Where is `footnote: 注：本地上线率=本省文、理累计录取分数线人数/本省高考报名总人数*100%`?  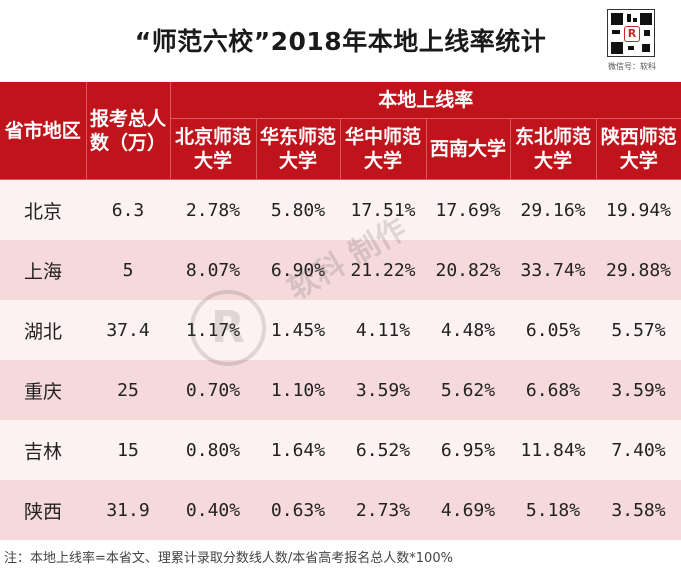
footnote: 注：本地上线率=本省文、理累计录取分数线人数/本省高考报名总人数*100% is located at coordinates (228, 558).